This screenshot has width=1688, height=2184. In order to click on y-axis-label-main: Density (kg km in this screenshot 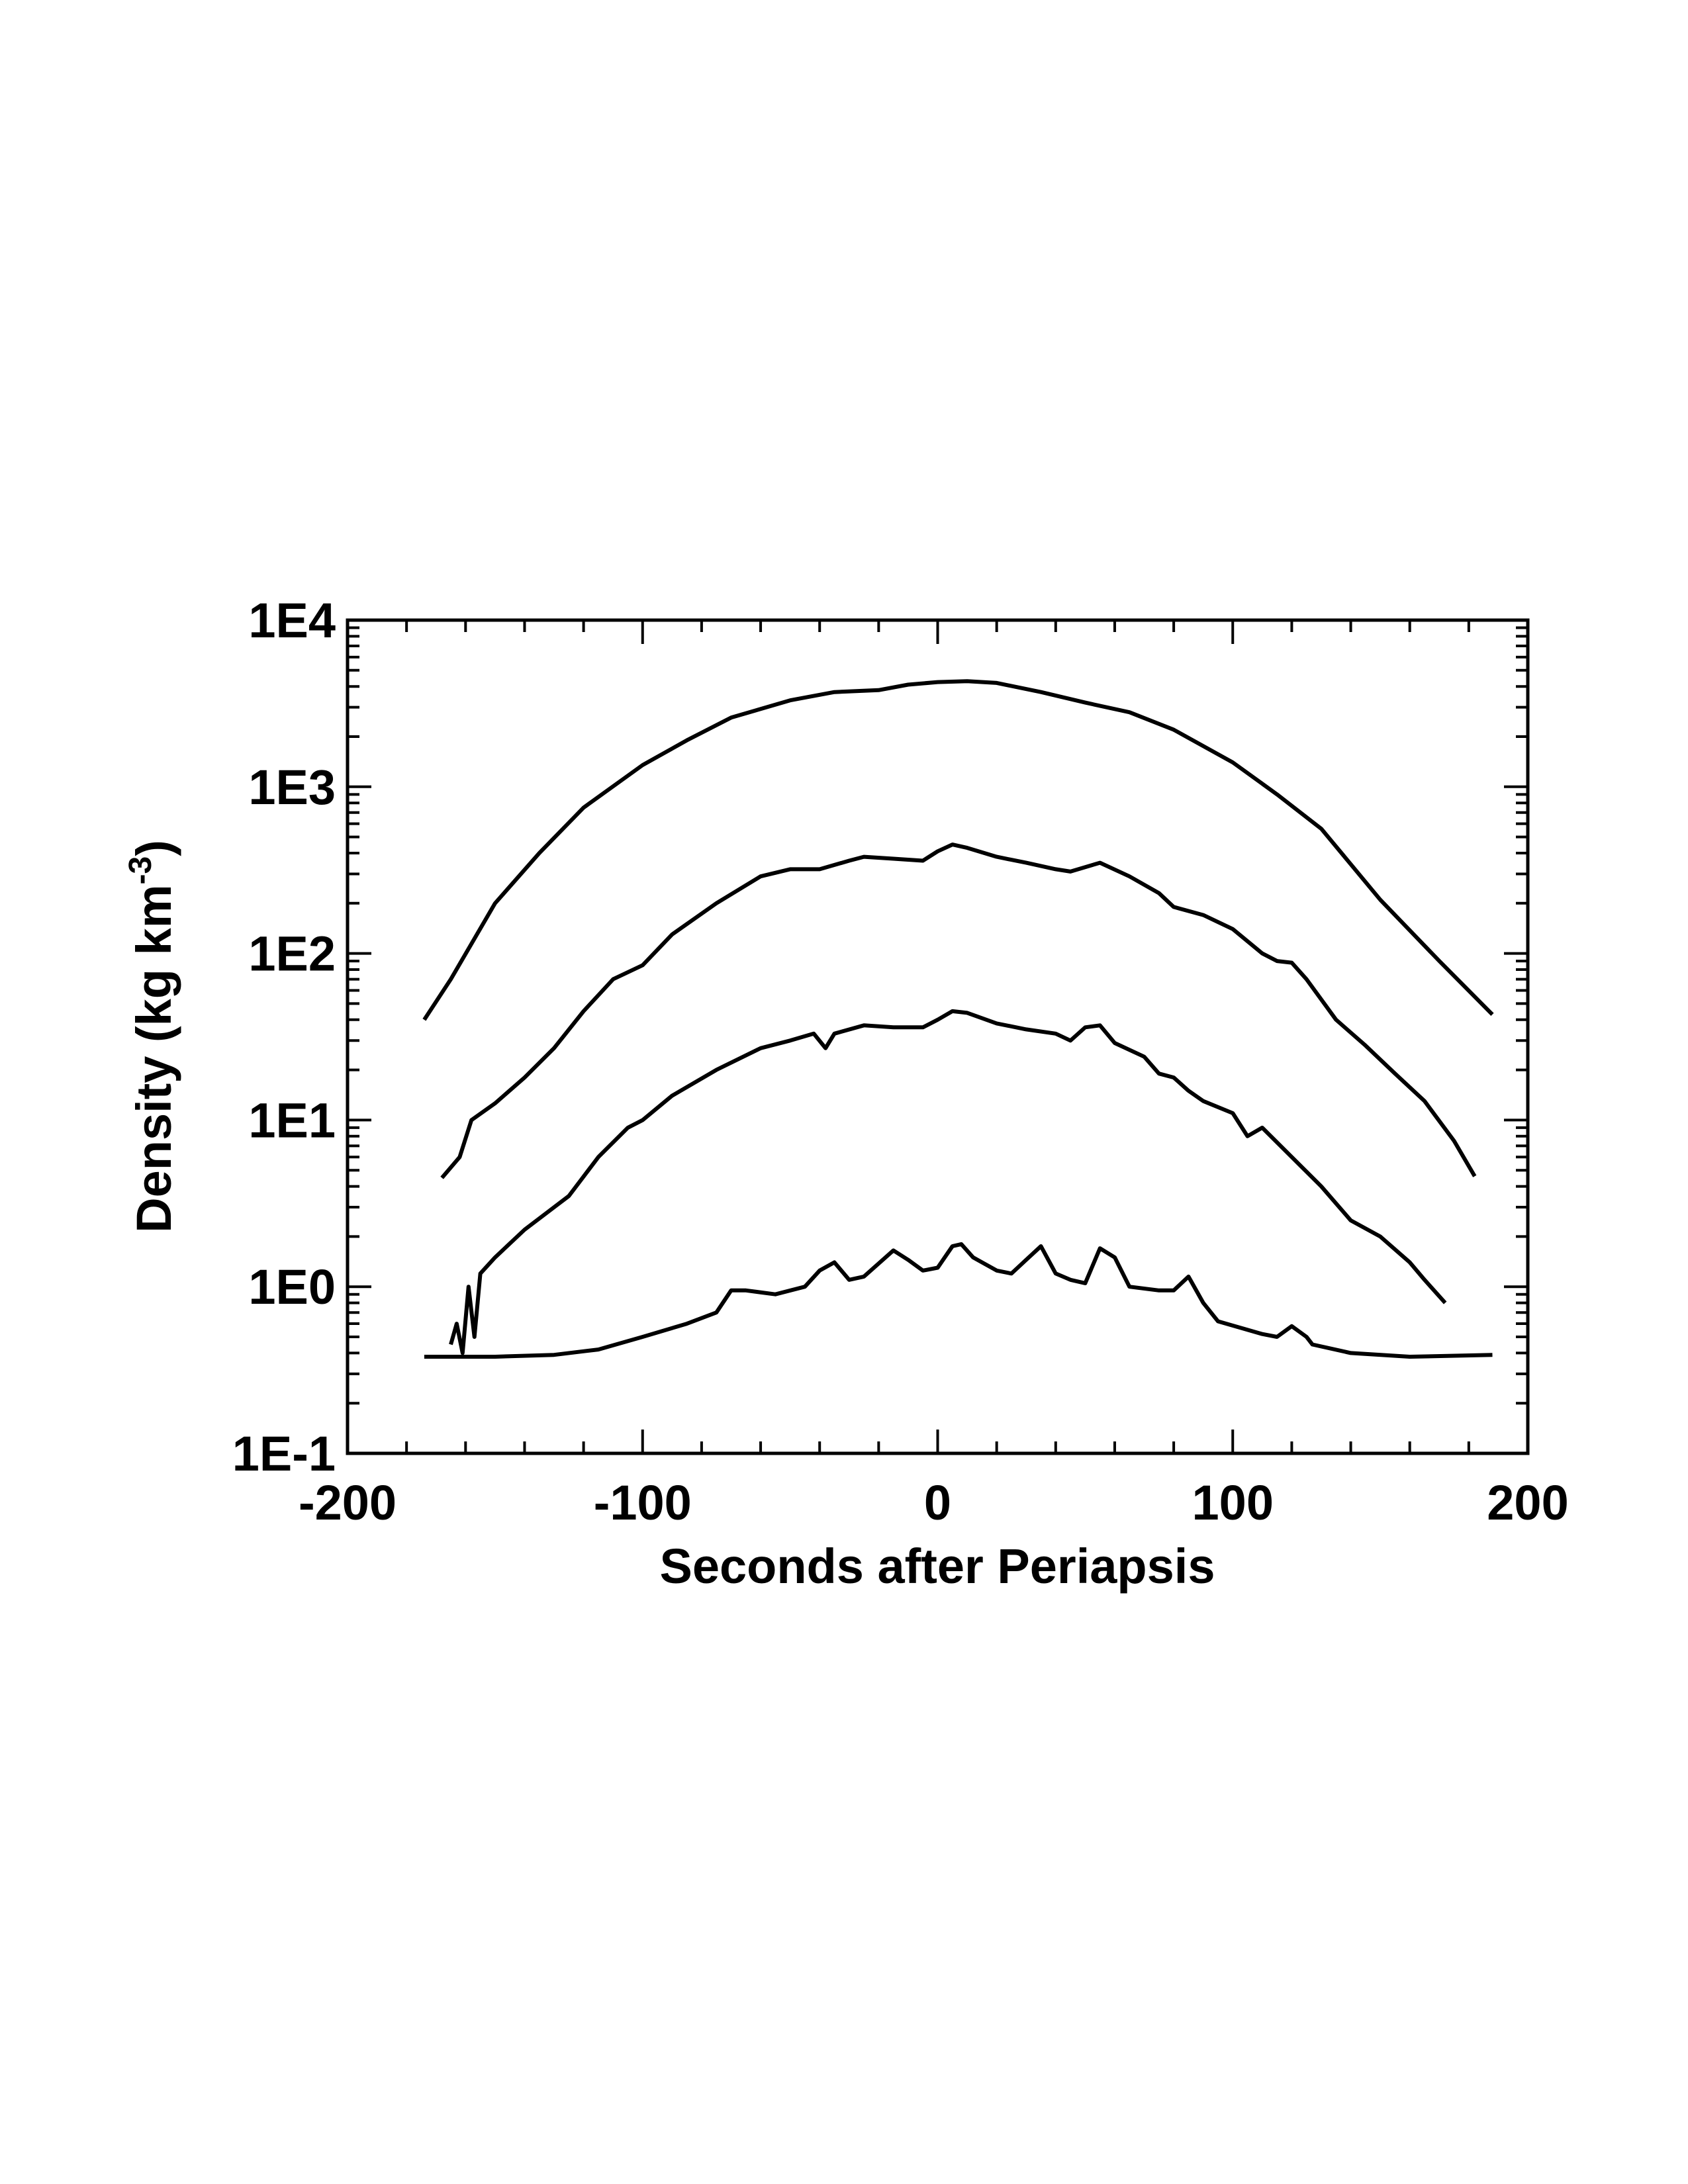, I will do `click(153, 1058)`.